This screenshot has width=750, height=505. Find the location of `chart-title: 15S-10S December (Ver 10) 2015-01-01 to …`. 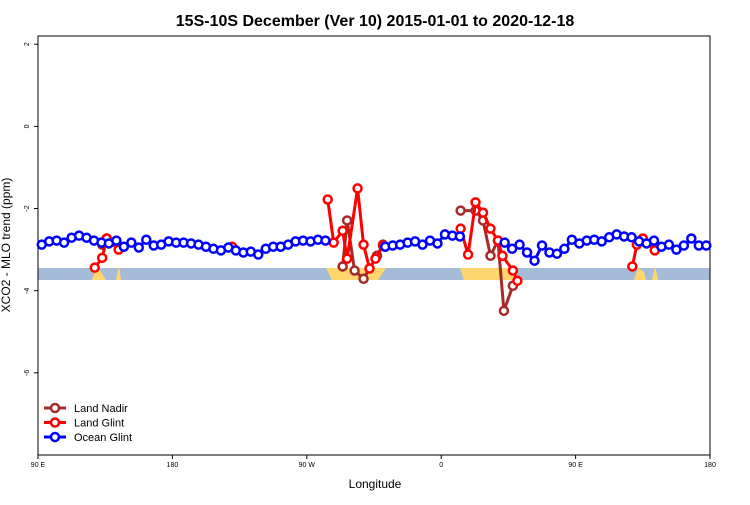

chart-title: 15S-10S December (Ver 10) 2015-01-01 to … is located at coordinates (375, 21).